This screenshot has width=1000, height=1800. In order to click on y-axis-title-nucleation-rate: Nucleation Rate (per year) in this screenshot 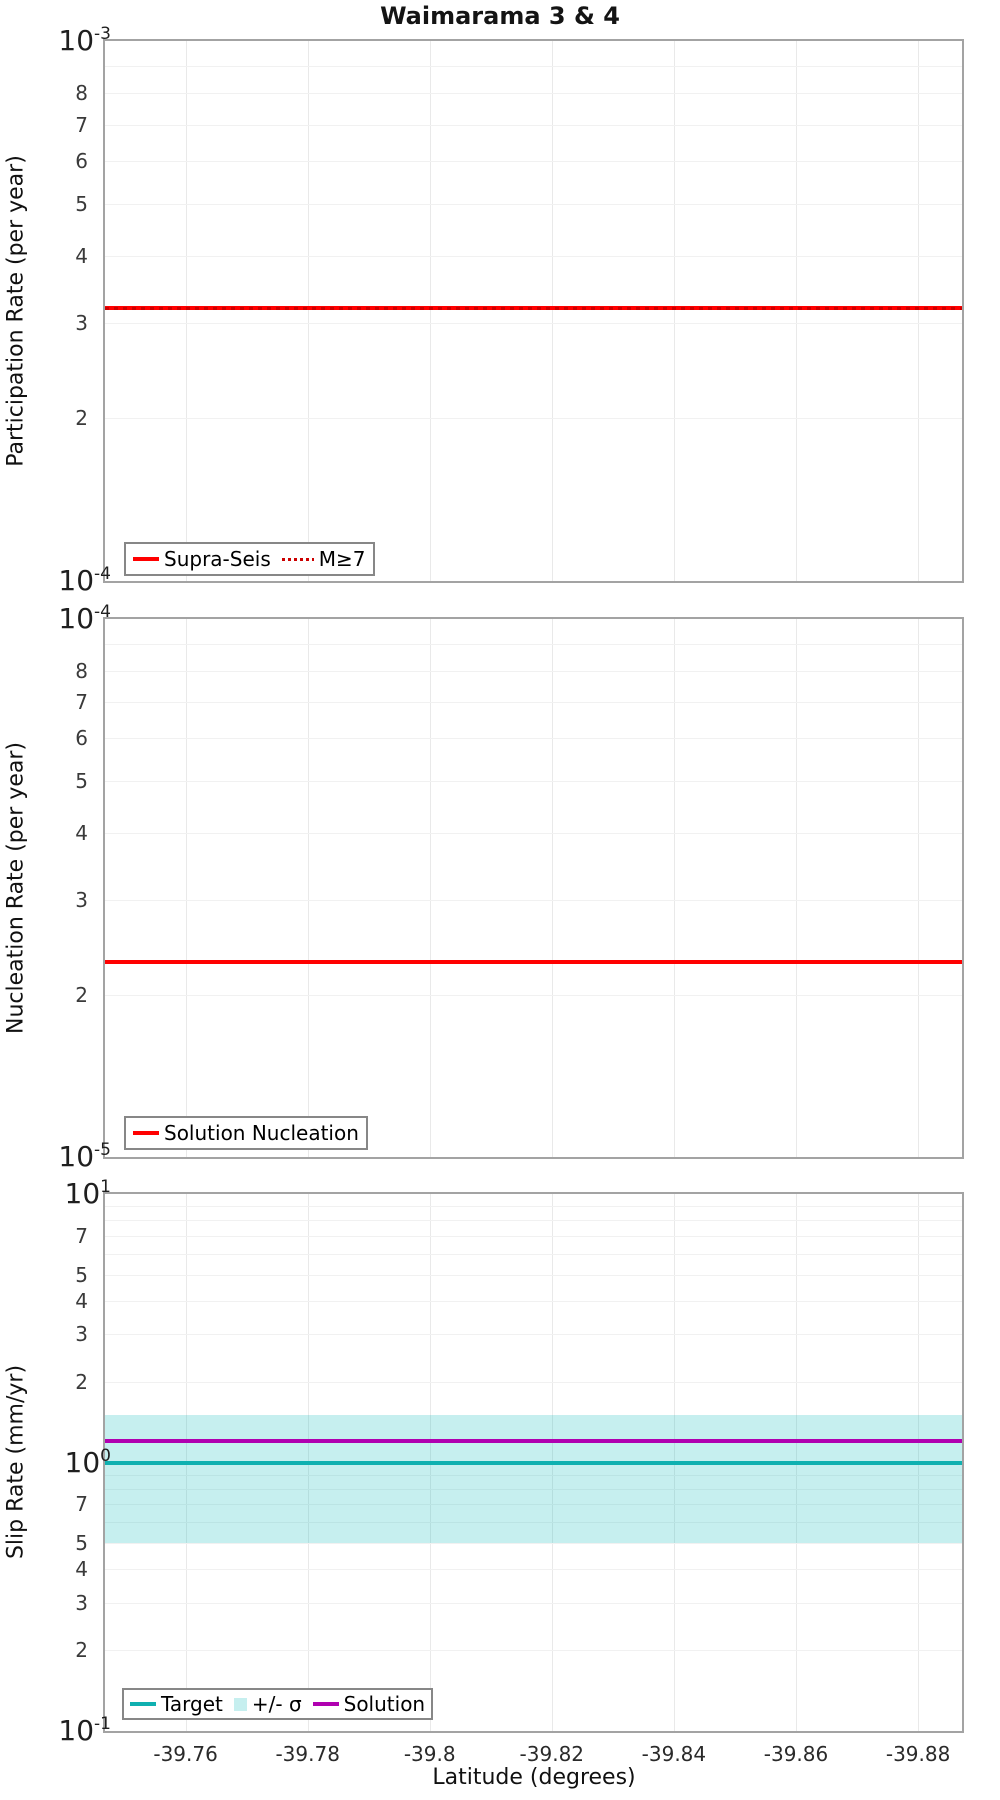, I will do `click(16, 888)`.